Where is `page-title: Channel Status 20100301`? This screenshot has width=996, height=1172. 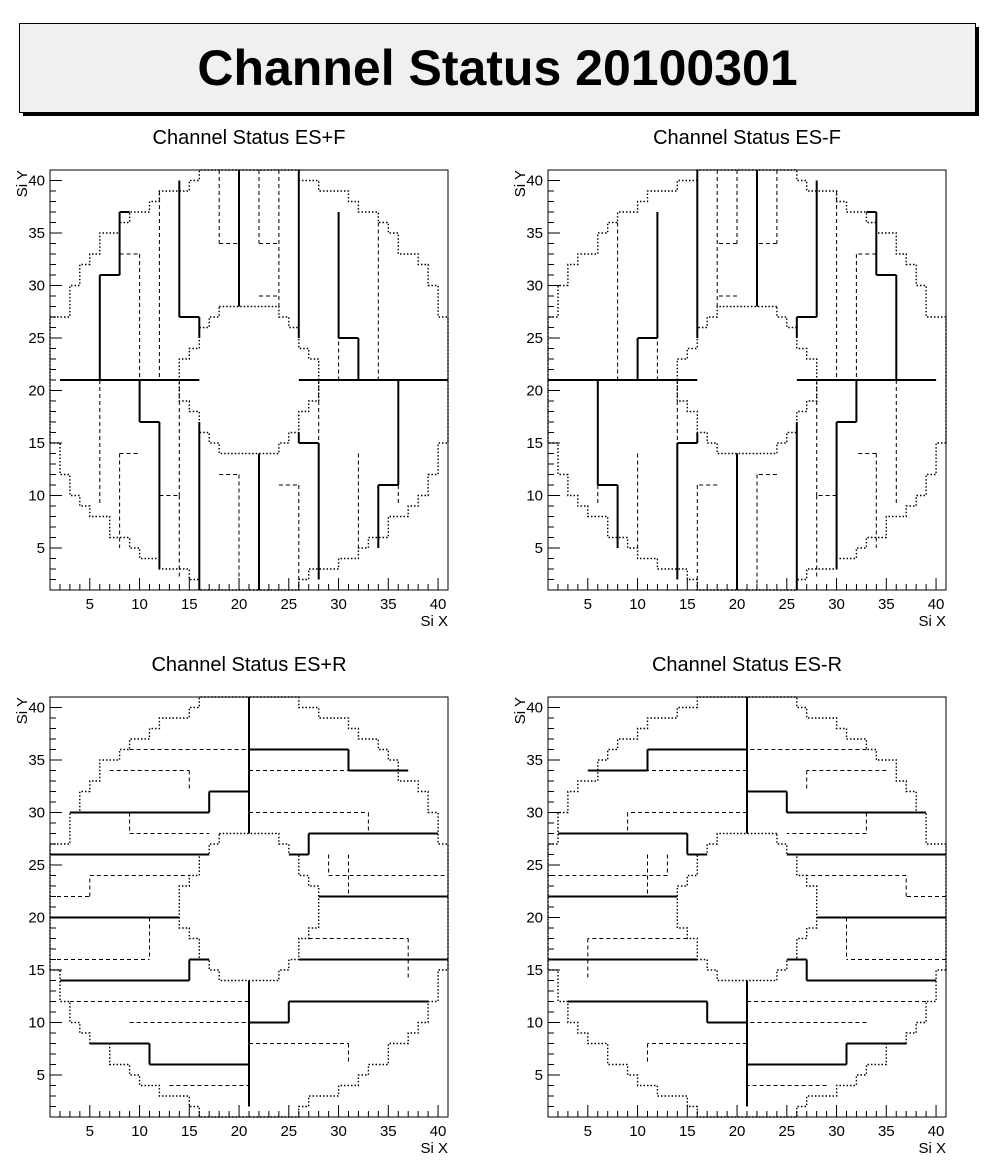
page-title: Channel Status 20100301 is located at coordinates (497, 68).